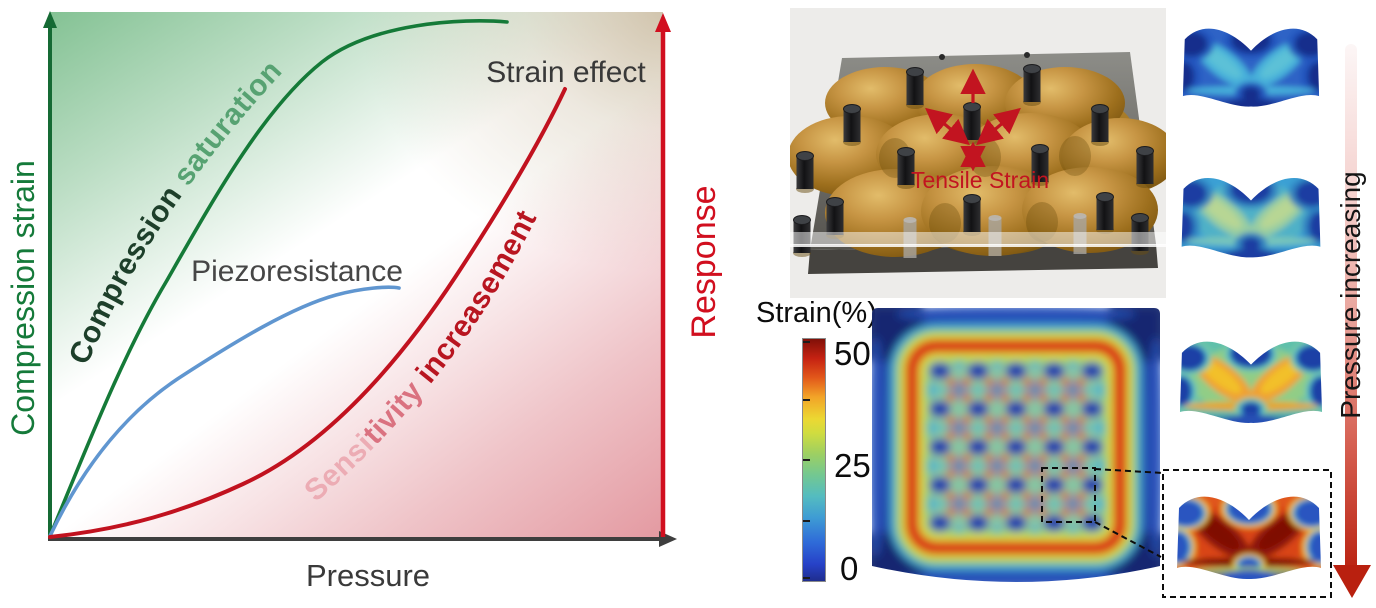 This screenshot has width=1376, height=608. What do you see at coordinates (816, 313) in the screenshot?
I see `colorbar-title: Strain(%)` at bounding box center [816, 313].